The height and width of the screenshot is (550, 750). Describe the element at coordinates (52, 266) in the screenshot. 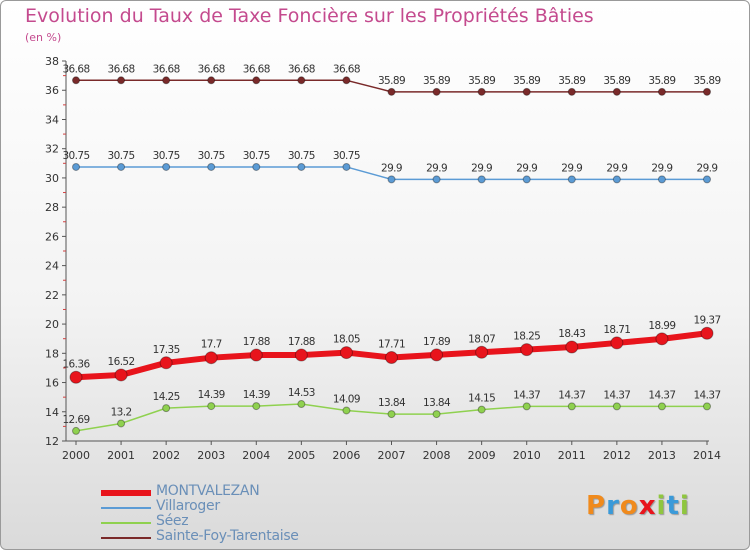

I see `y-tick-label: 24` at that location.